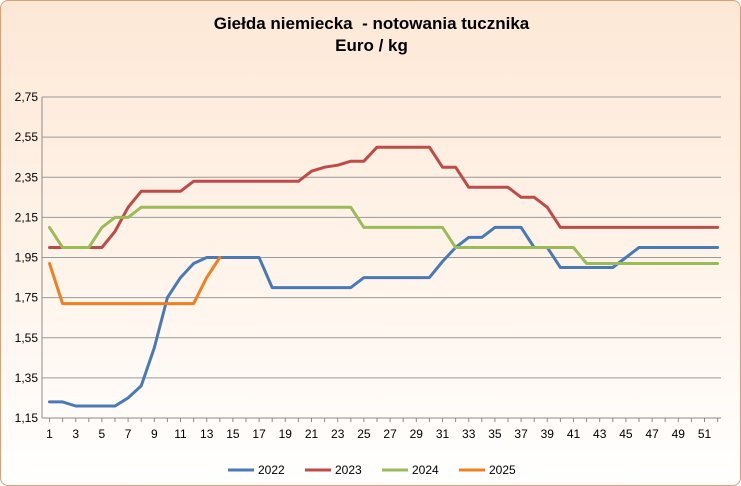 This screenshot has height=486, width=741. What do you see at coordinates (102, 434) in the screenshot?
I see `x-tick-label: 5` at bounding box center [102, 434].